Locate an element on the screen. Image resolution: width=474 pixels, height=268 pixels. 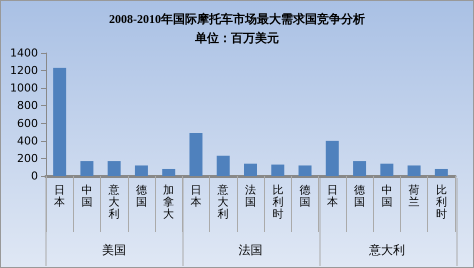
y-tick-label: 1400 is located at coordinates (24, 53).